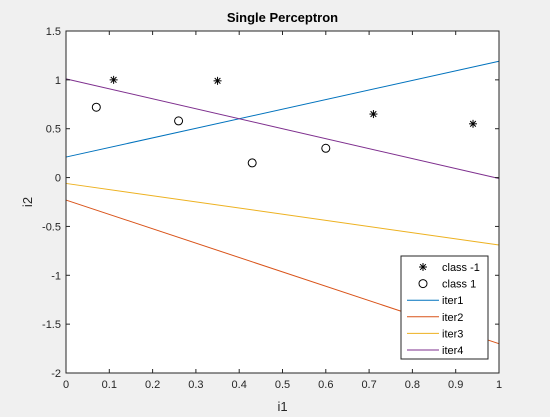 Image resolution: width=550 pixels, height=417 pixels. I want to click on legend-box, so click(444, 307).